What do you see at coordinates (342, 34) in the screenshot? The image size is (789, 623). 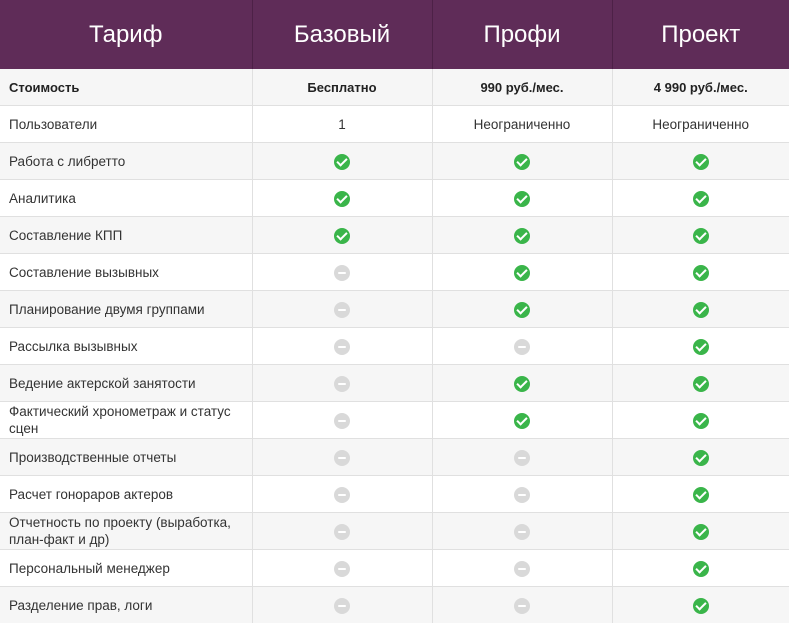 I see `header-basic: Базовый` at bounding box center [342, 34].